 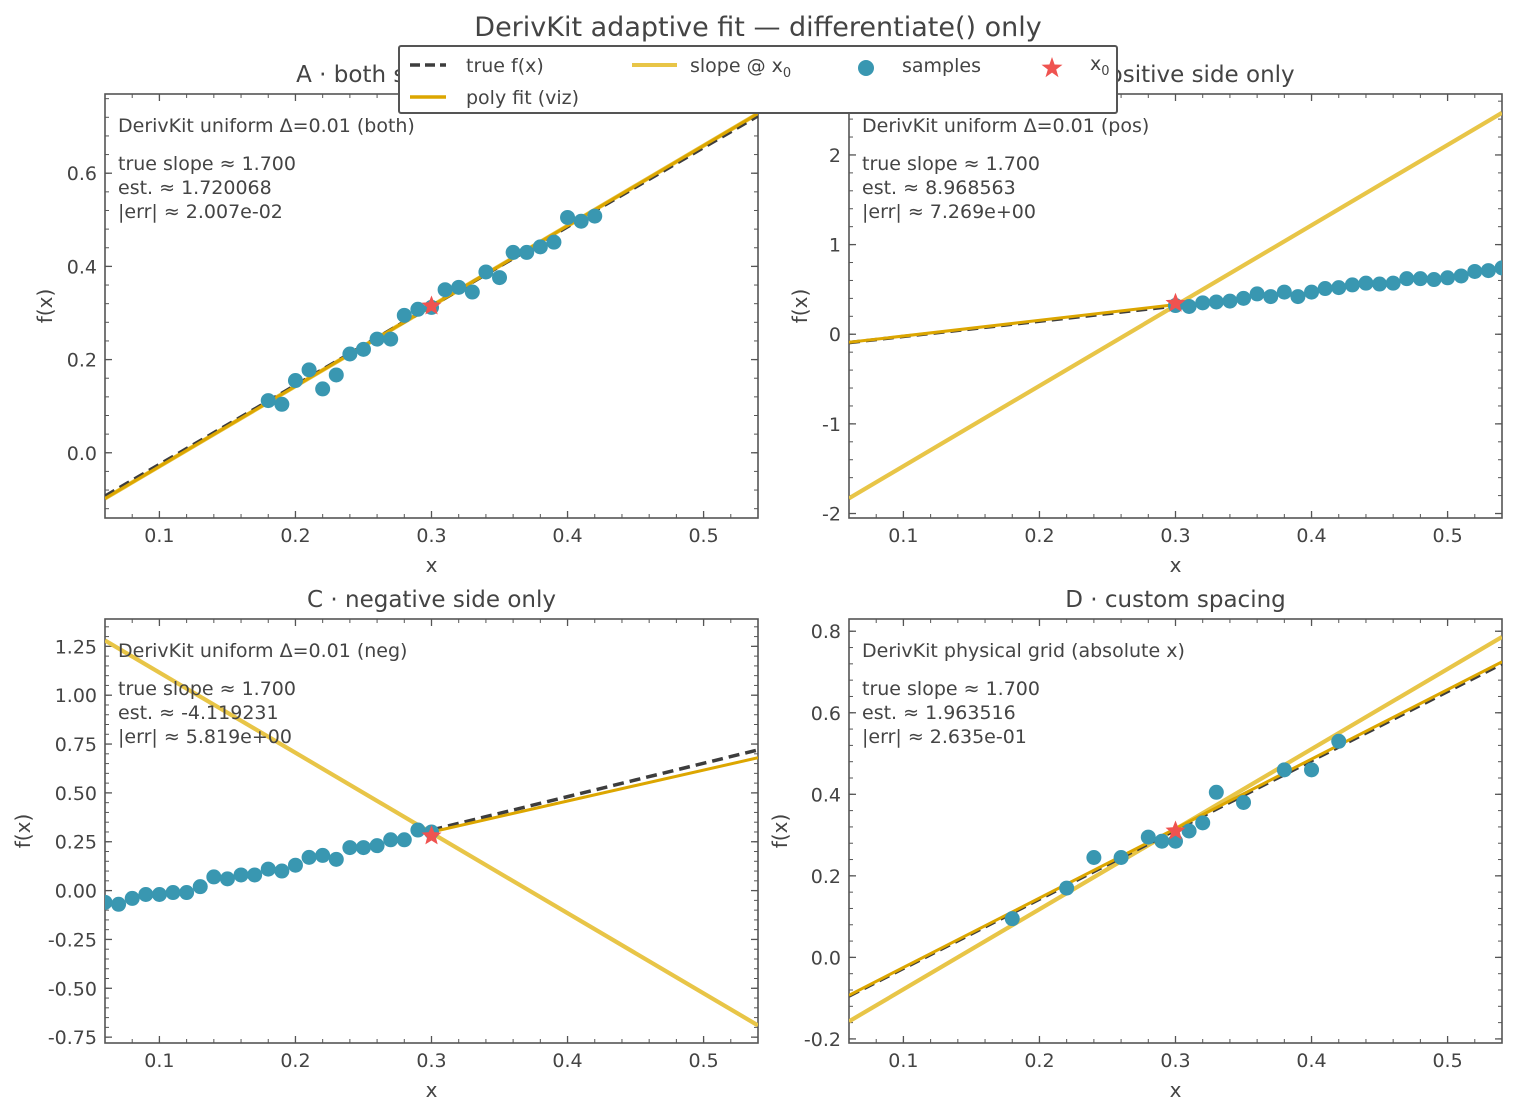 What do you see at coordinates (1447, 536) in the screenshot?
I see `panel-b-xtick-label: 0.5` at bounding box center [1447, 536].